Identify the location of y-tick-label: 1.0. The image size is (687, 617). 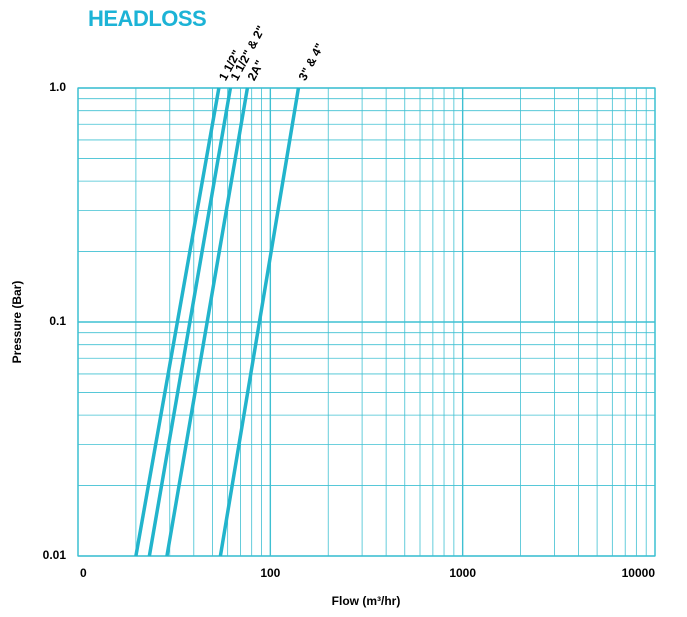
(57, 87).